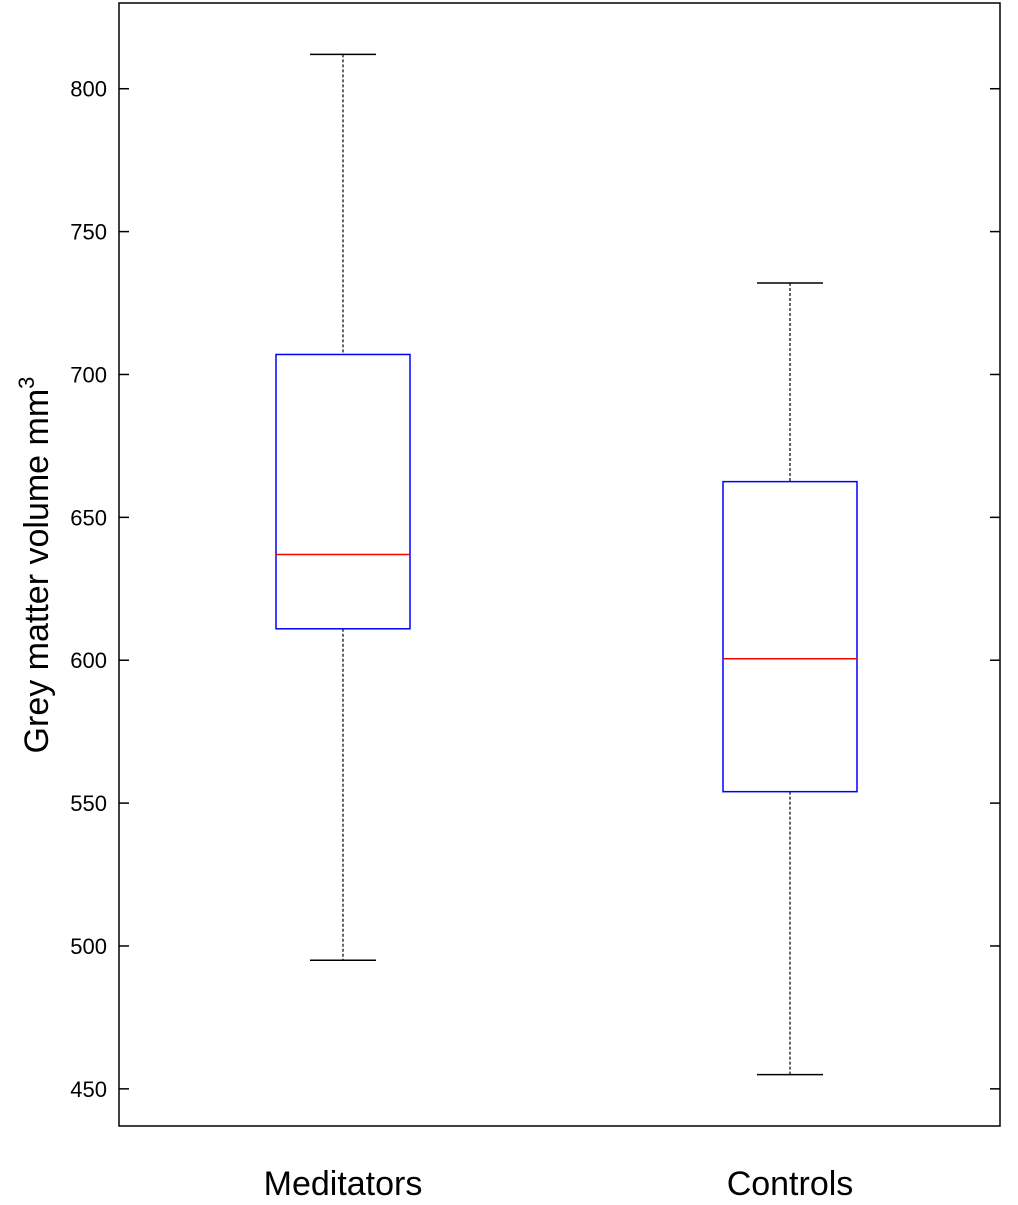 This screenshot has width=1018, height=1205. Describe the element at coordinates (88, 89) in the screenshot. I see `y-tick-label: 800` at that location.